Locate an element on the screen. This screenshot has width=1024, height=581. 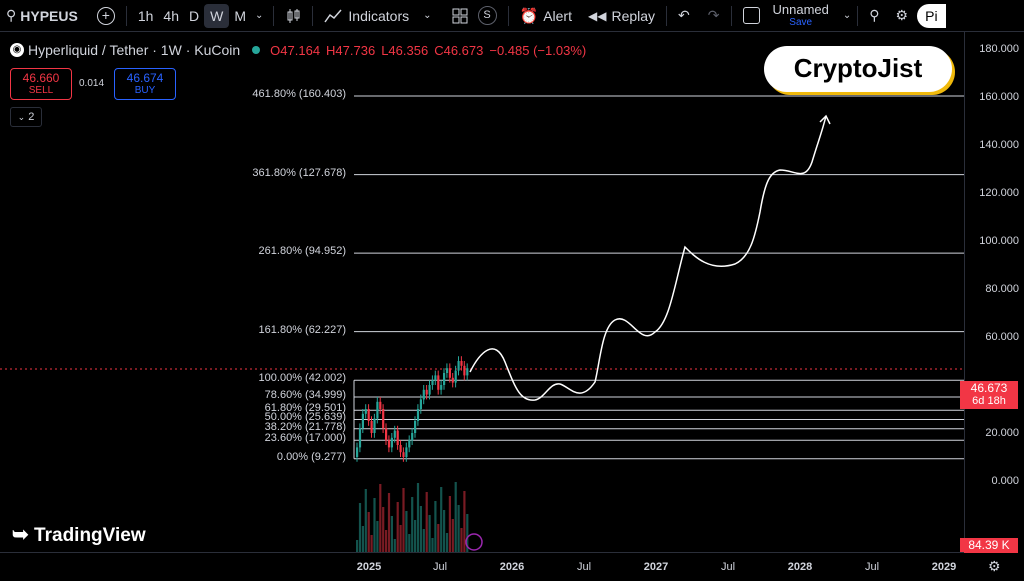
timeframe-4h: 4h is located at coordinates (171, 15).